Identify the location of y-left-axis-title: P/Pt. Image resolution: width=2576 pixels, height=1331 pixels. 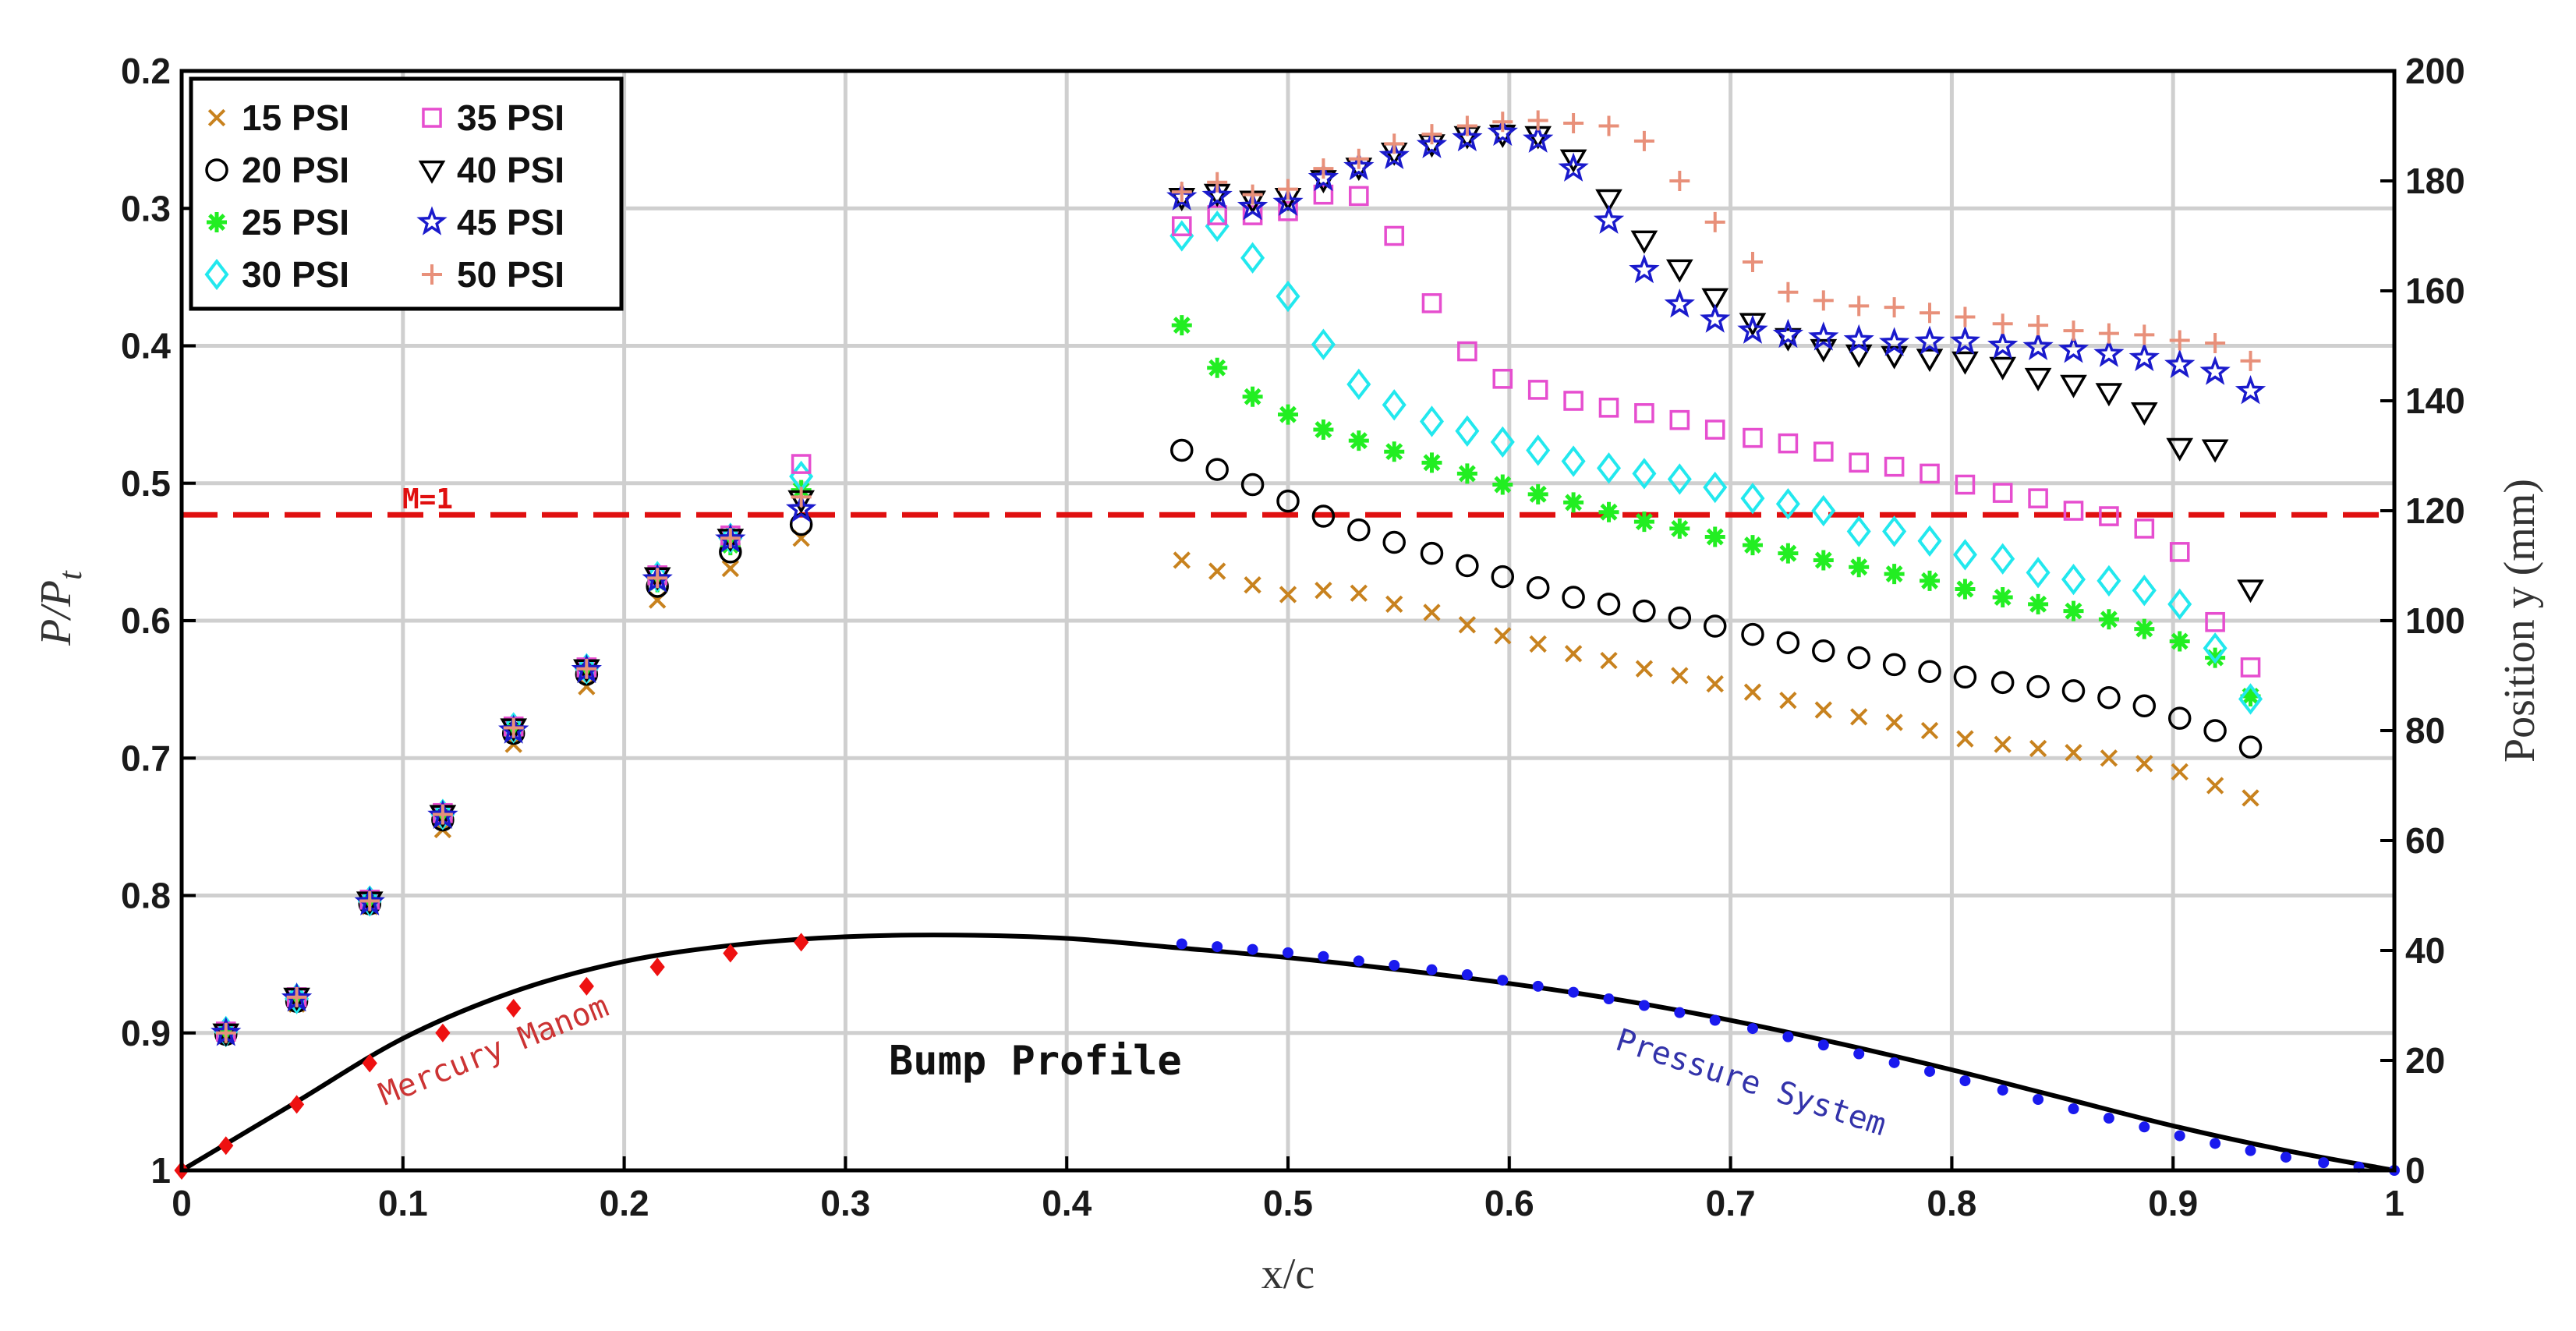
(60, 608).